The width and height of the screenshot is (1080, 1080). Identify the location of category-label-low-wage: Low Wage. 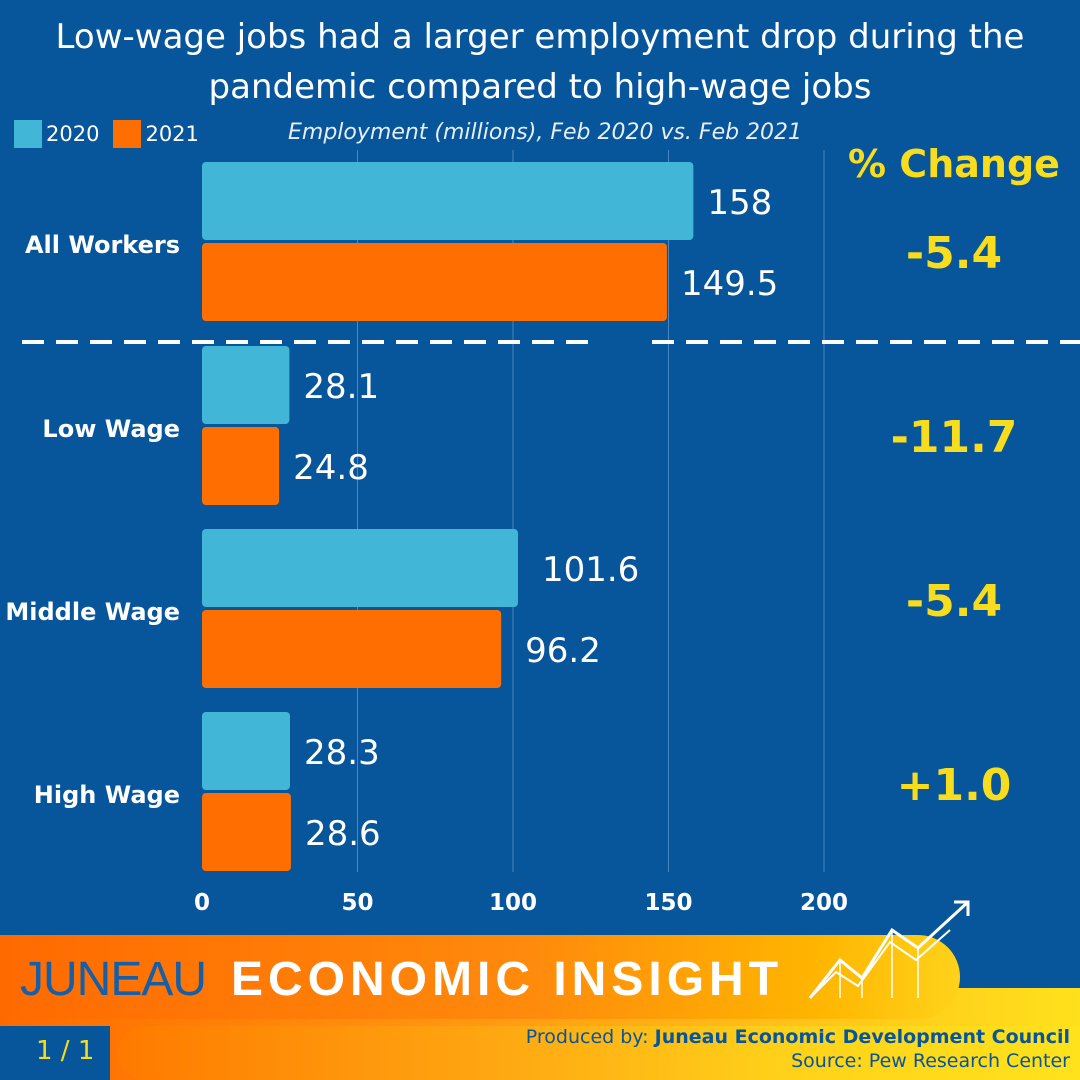
(111, 429).